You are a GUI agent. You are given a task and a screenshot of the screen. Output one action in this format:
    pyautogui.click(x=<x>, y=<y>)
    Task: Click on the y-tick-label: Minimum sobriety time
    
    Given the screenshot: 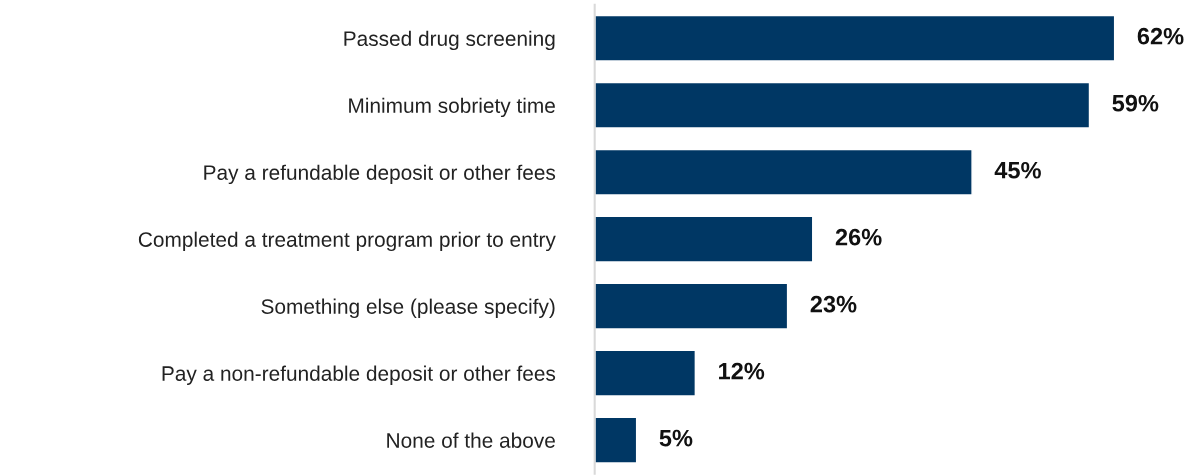 What is the action you would take?
    pyautogui.click(x=452, y=107)
    